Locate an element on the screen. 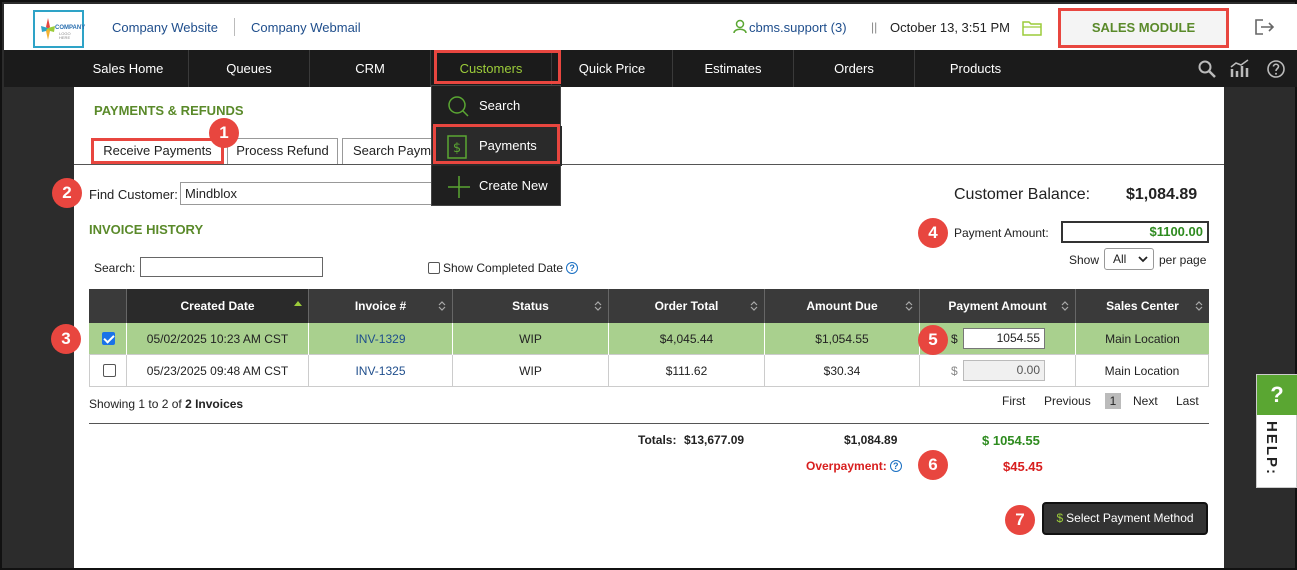 The height and width of the screenshot is (570, 1297). page-size-value: All is located at coordinates (1120, 259).